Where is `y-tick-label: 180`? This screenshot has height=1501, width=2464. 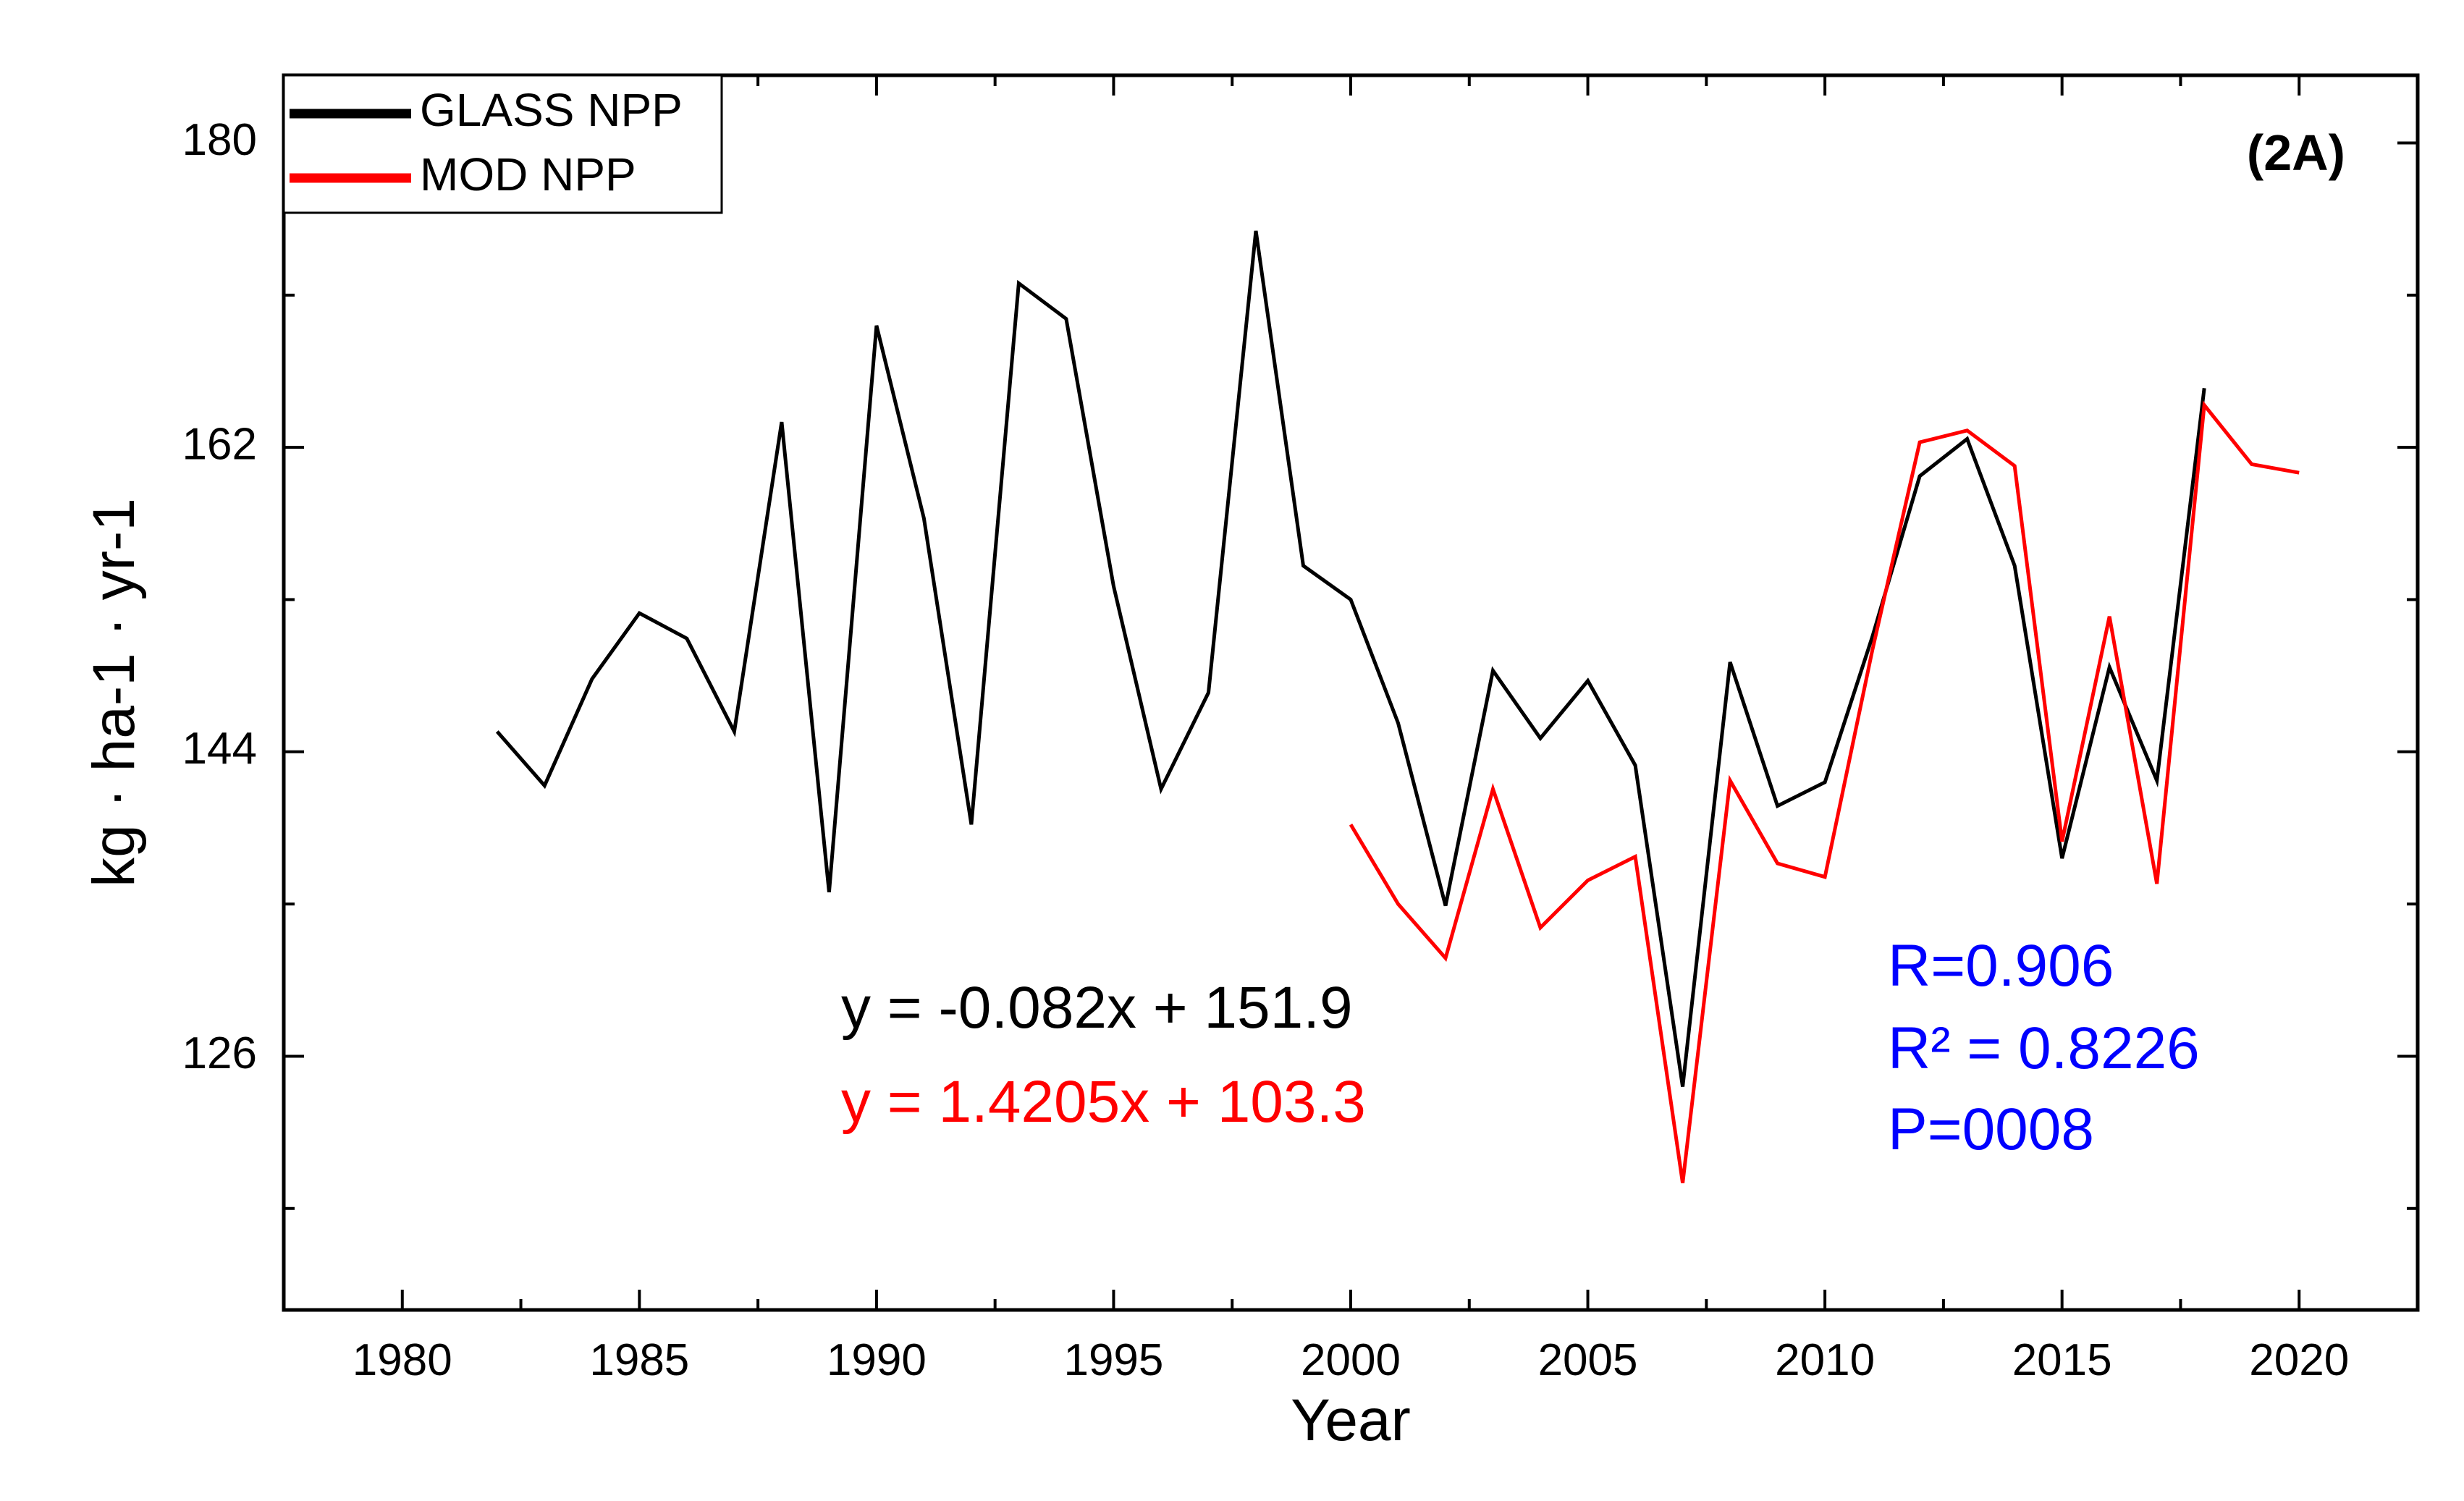 y-tick-label: 180 is located at coordinates (220, 140).